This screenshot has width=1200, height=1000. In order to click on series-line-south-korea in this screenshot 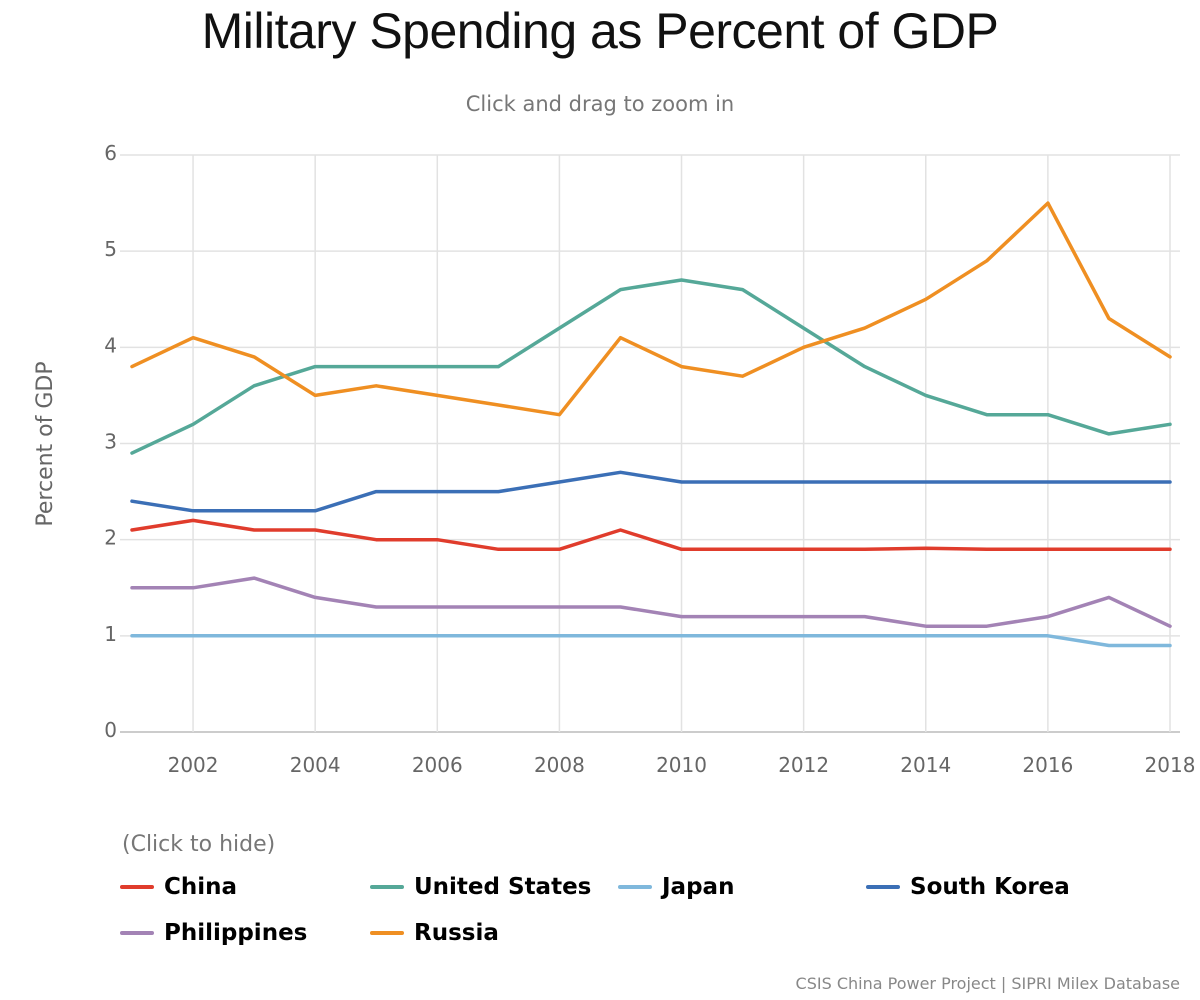, I will do `click(651, 491)`.